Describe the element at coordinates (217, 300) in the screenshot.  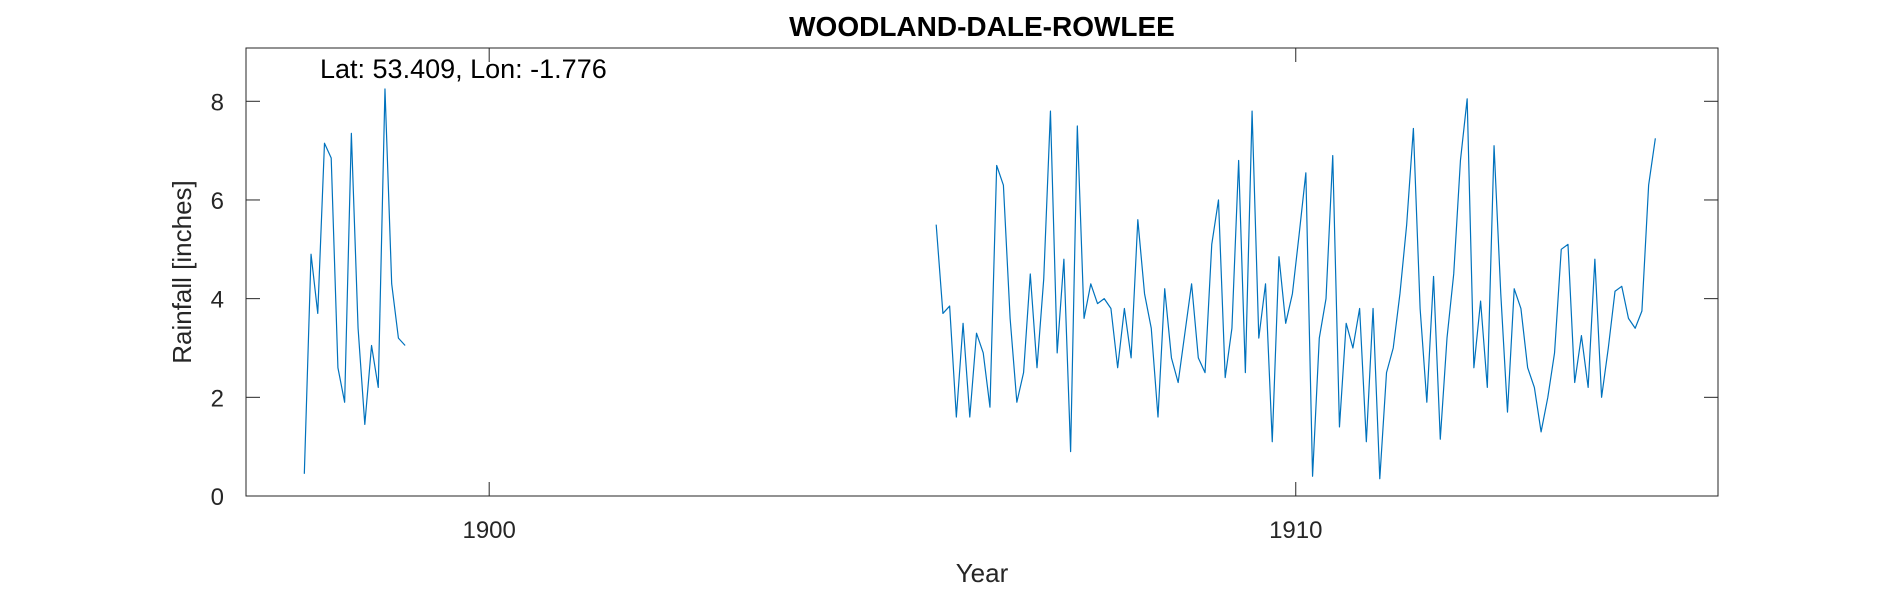
I see `y-tick-label: 4` at that location.